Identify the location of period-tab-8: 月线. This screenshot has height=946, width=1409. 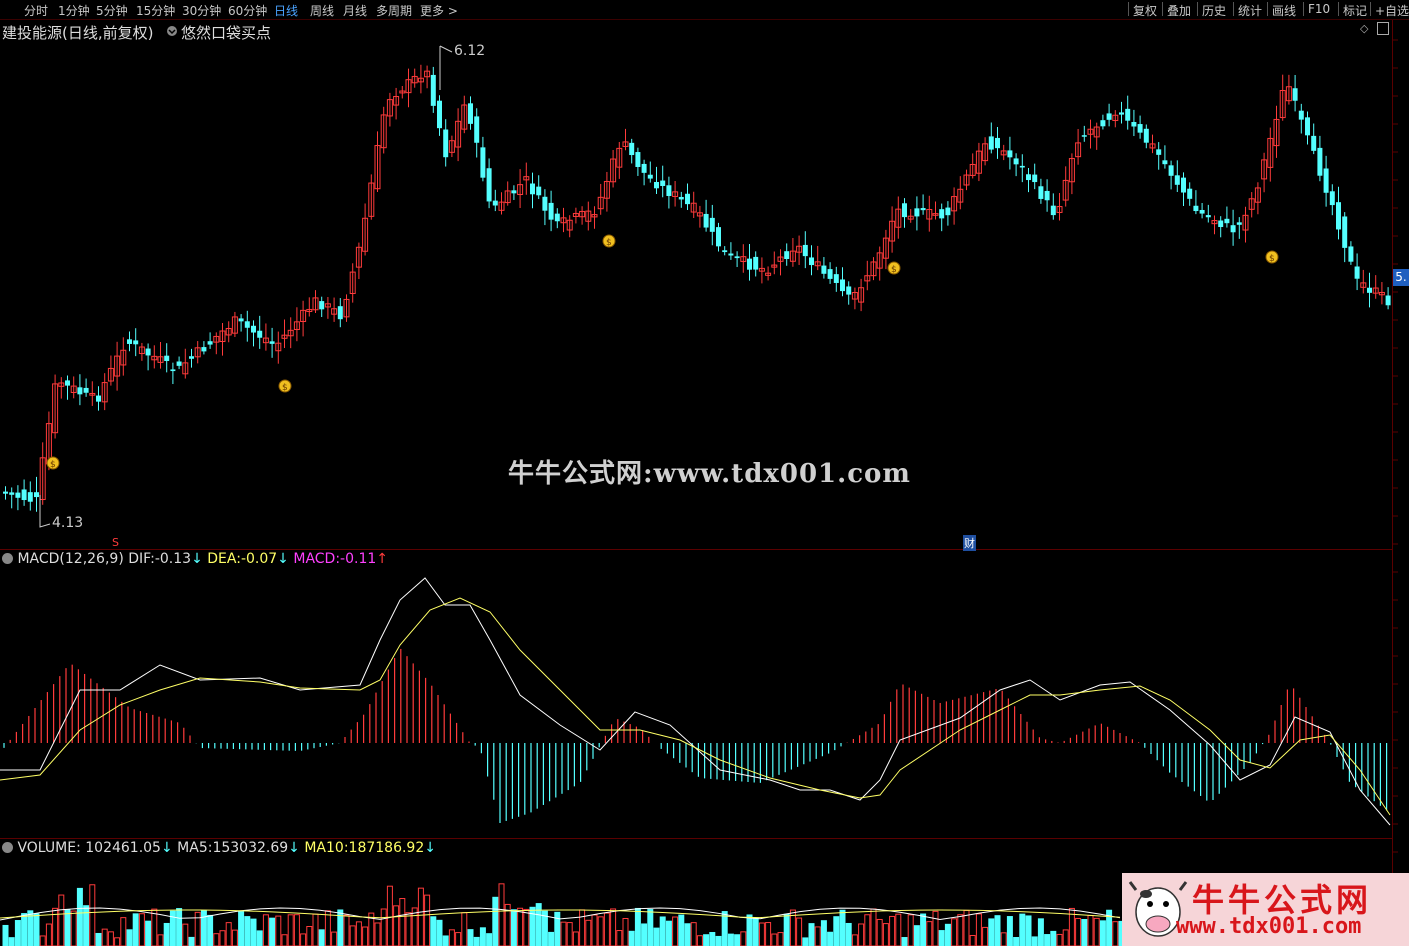
(355, 11).